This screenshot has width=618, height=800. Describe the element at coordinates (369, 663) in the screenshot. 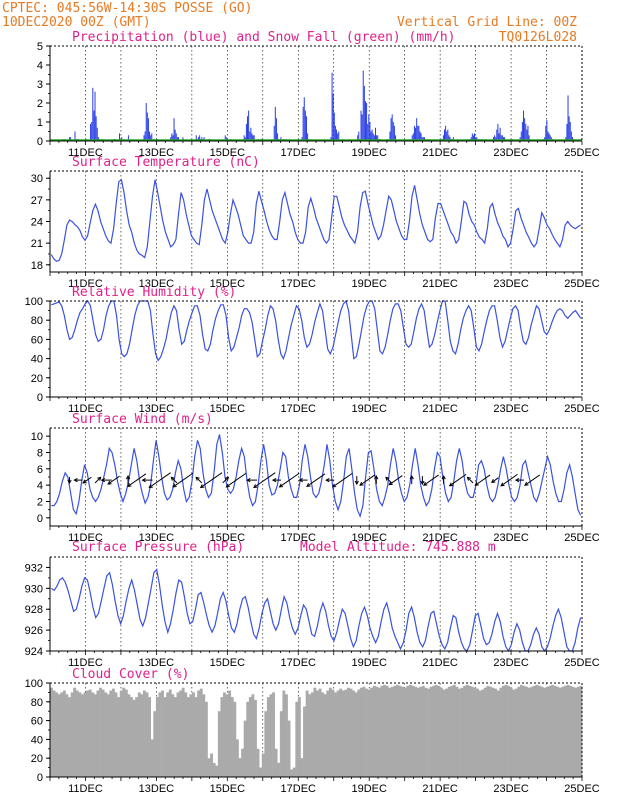

I see `x-tick-label: 19DEC` at that location.